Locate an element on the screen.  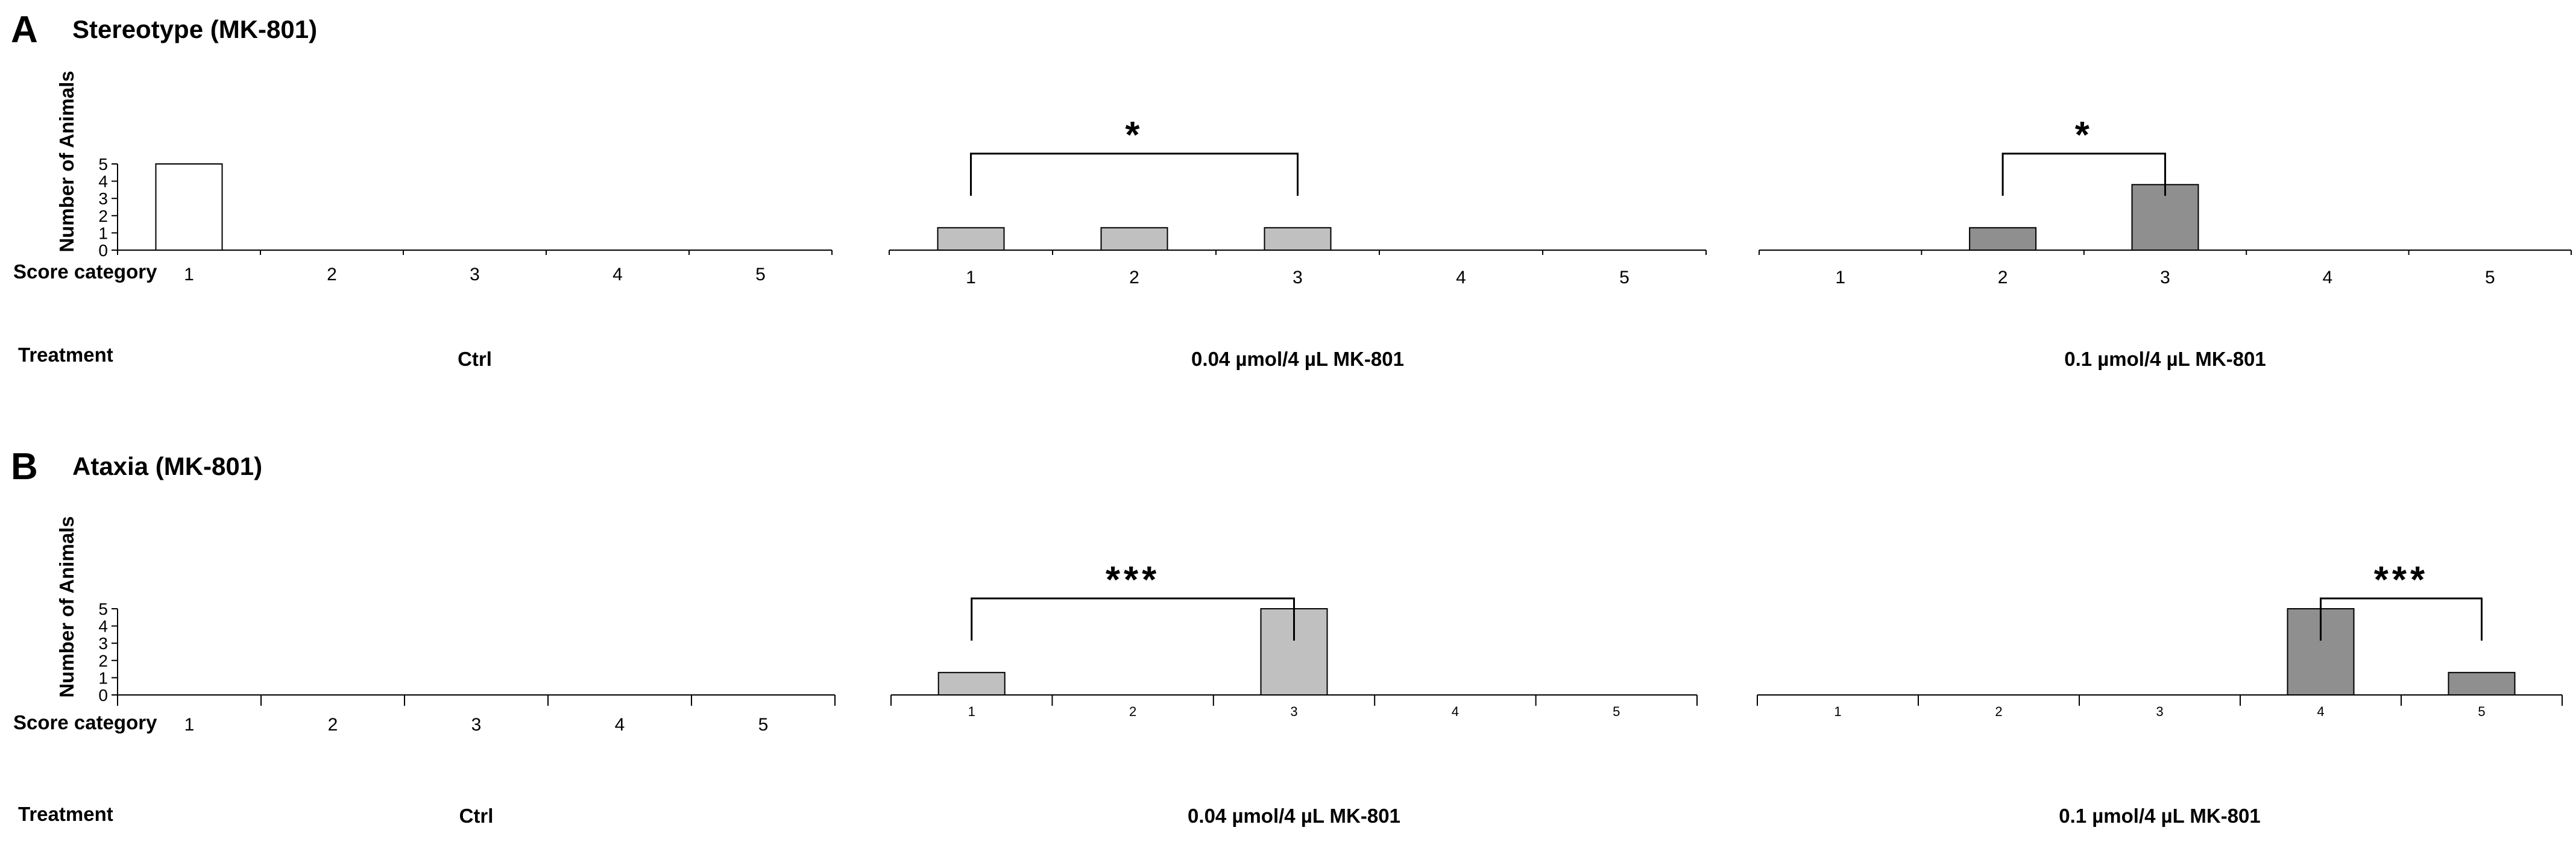
bar-plot-a-2: 1 2 3 4 5 0.04 µmol/4 µL MK-801 * is located at coordinates (1298, 242).